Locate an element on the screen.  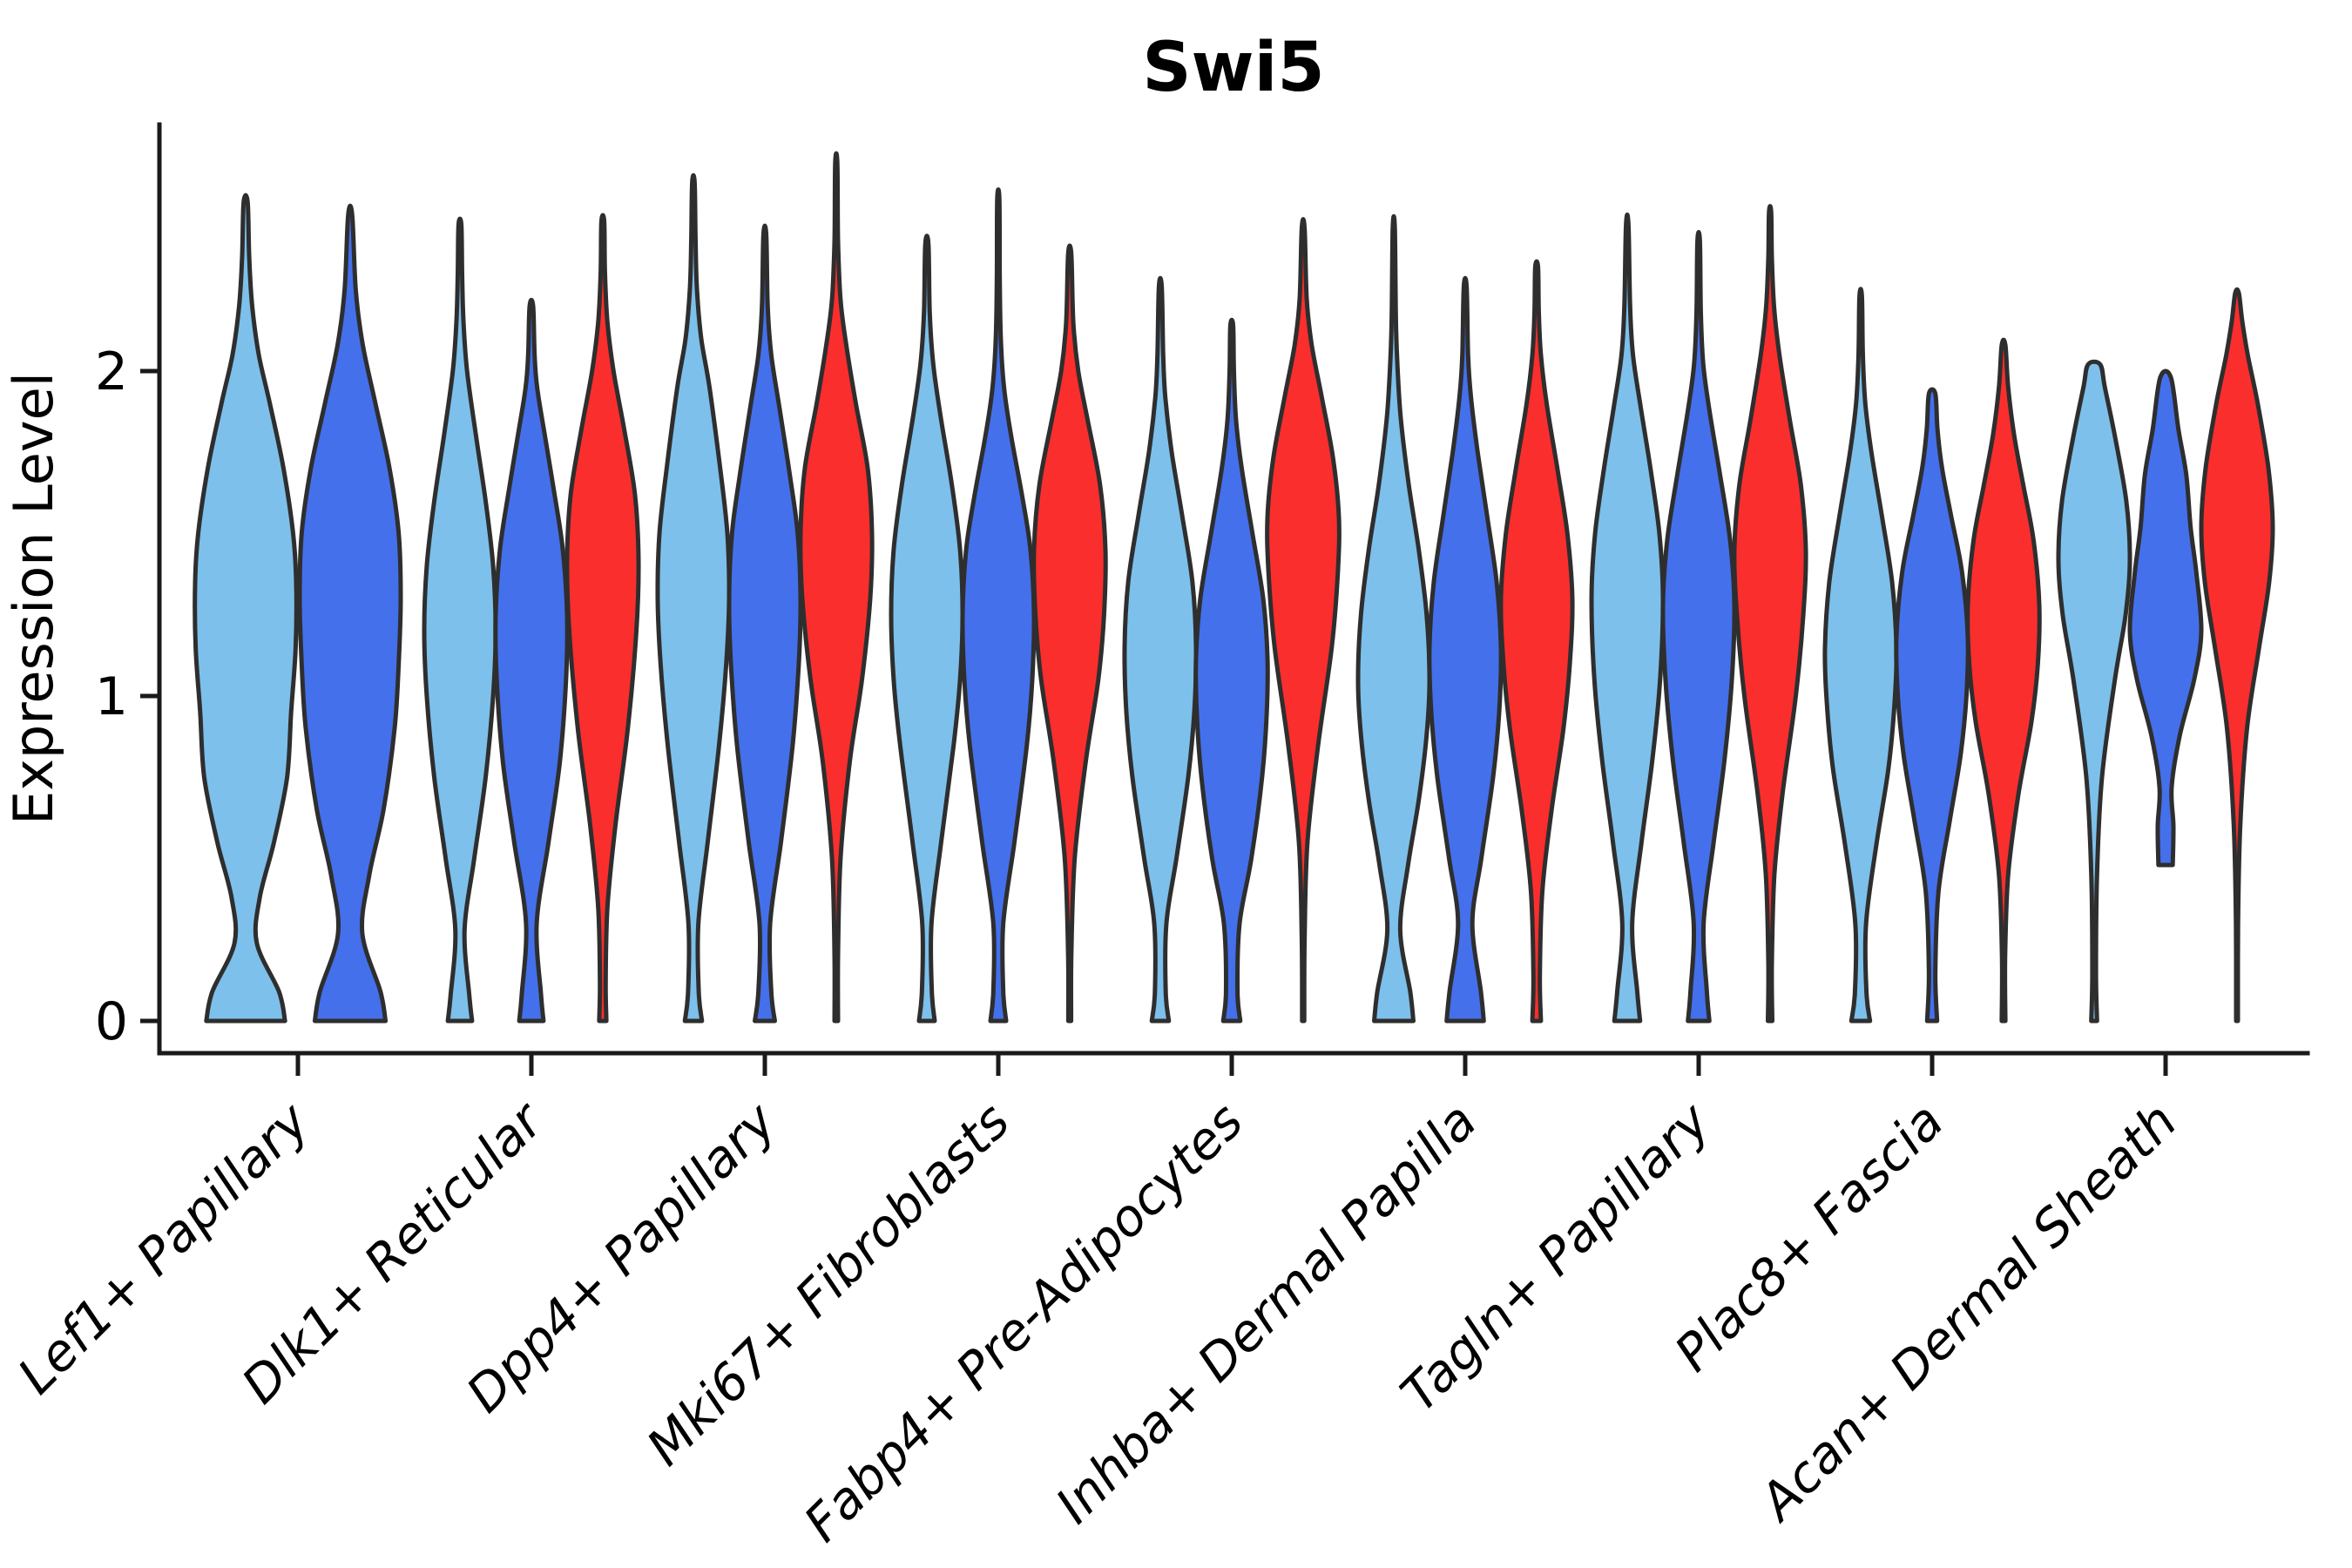
violin-acan-dermal-sheath-red is located at coordinates (2237, 655).